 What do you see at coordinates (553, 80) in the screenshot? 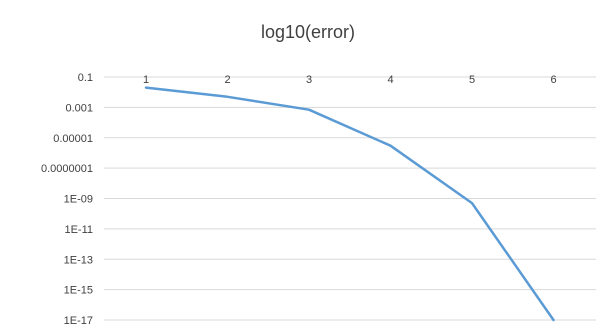
I see `x-tick-label: 6` at bounding box center [553, 80].